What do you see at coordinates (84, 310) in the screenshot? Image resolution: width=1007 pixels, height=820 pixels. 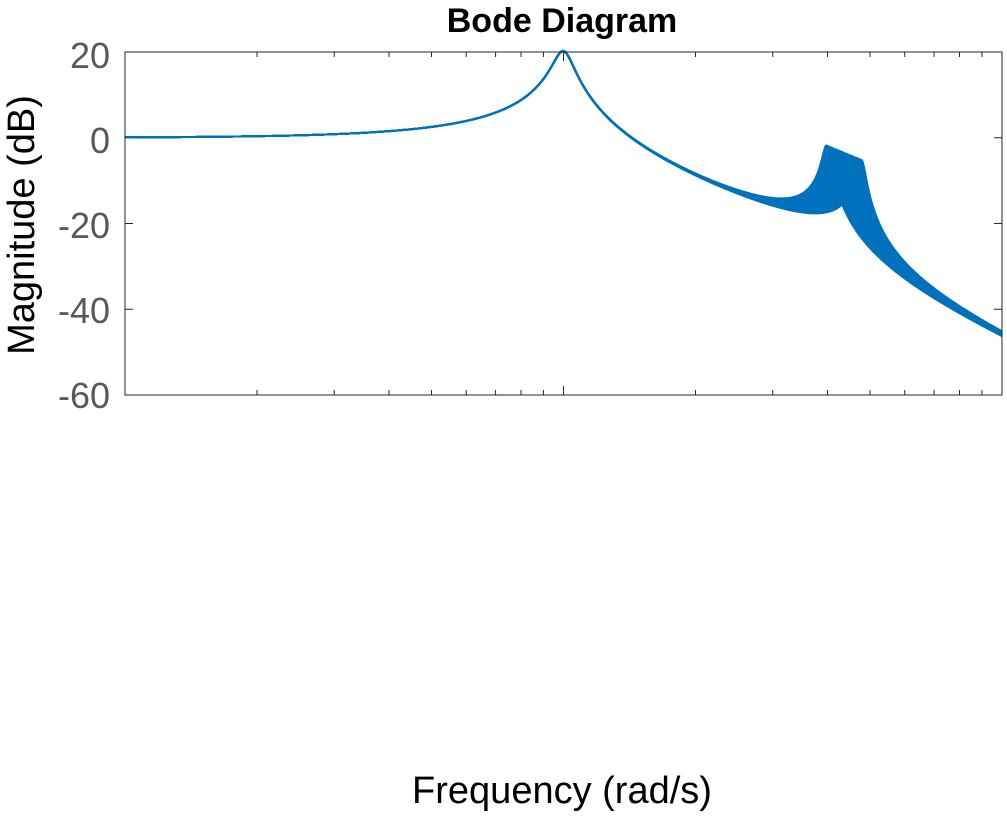 I see `y-tick-label: -40` at bounding box center [84, 310].